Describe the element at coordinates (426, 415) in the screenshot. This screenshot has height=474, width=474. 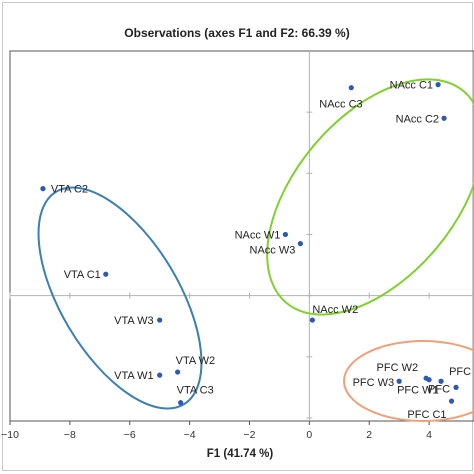
I see `data-point-label: PFC C1` at that location.